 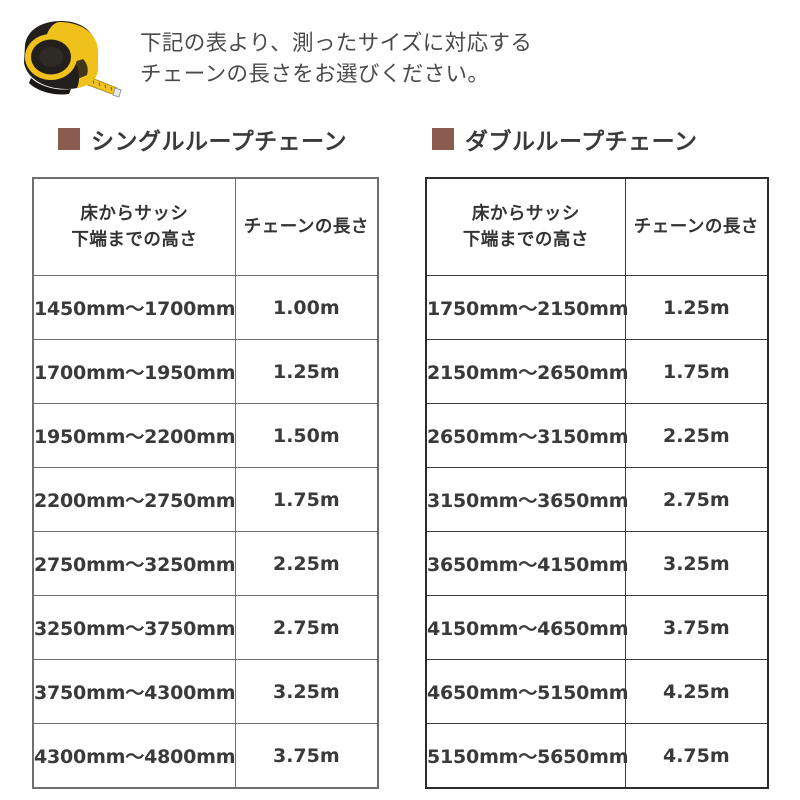 What do you see at coordinates (134, 435) in the screenshot?
I see `cell-range: 1950mm〜2200mm` at bounding box center [134, 435].